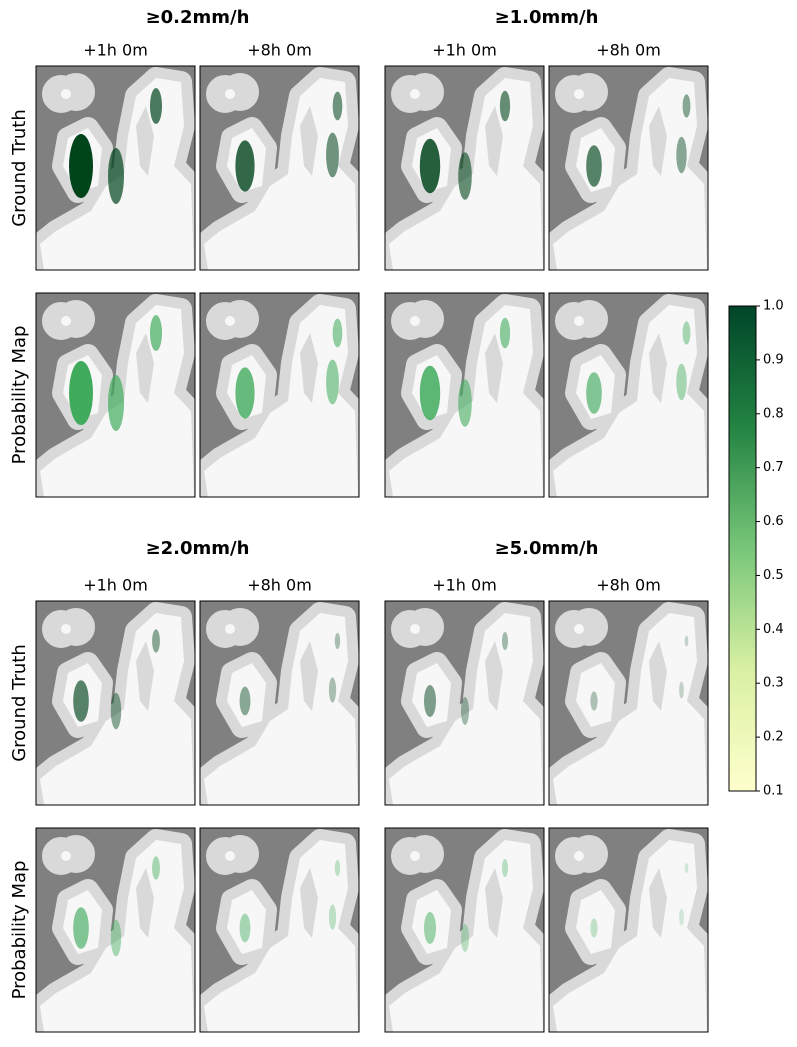  Describe the element at coordinates (773, 521) in the screenshot. I see `tick-label: 0.6` at that location.